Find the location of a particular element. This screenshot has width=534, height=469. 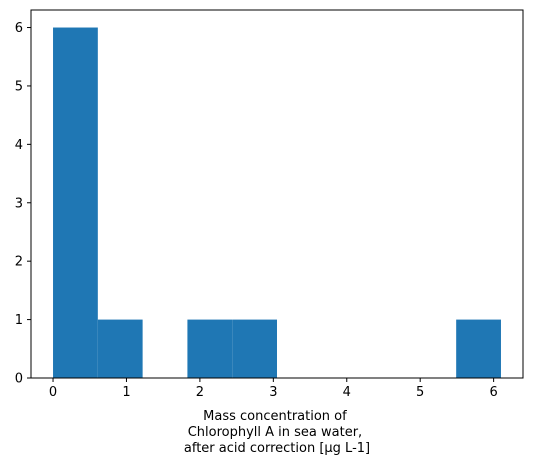

x-tick-label: 6 is located at coordinates (493, 392).